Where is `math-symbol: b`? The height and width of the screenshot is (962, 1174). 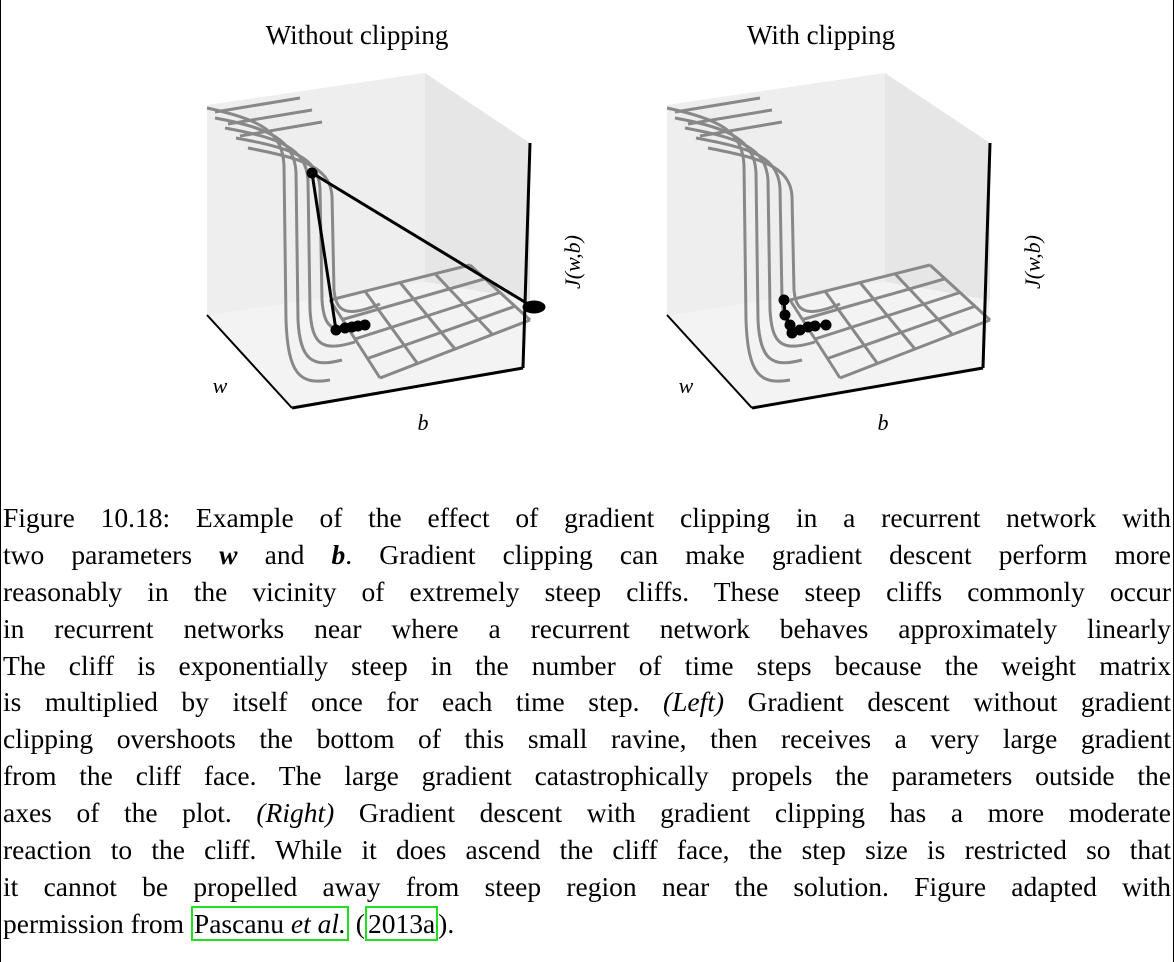
math-symbol: b is located at coordinates (338, 554).